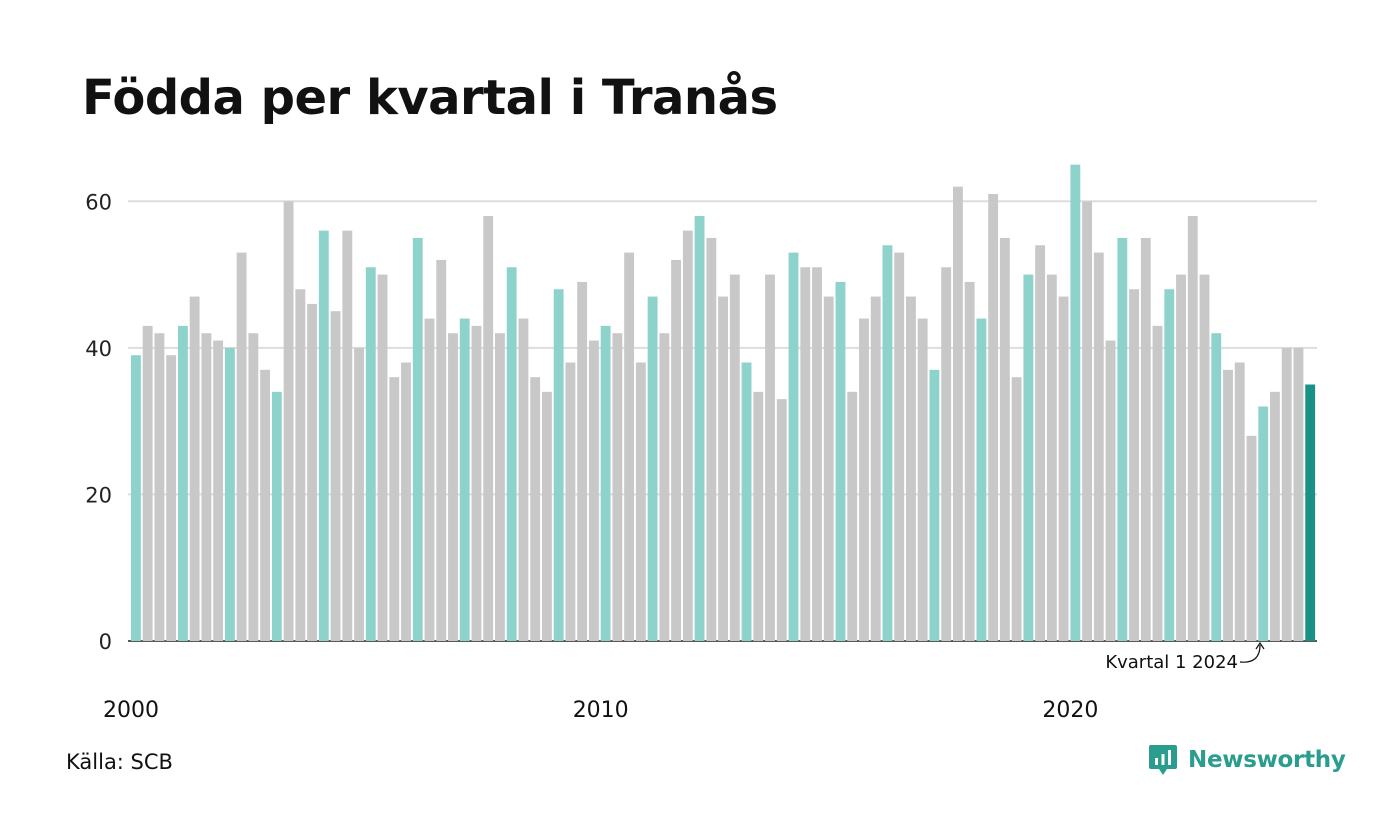  I want to click on brand-name: Newsworthy, so click(1267, 760).